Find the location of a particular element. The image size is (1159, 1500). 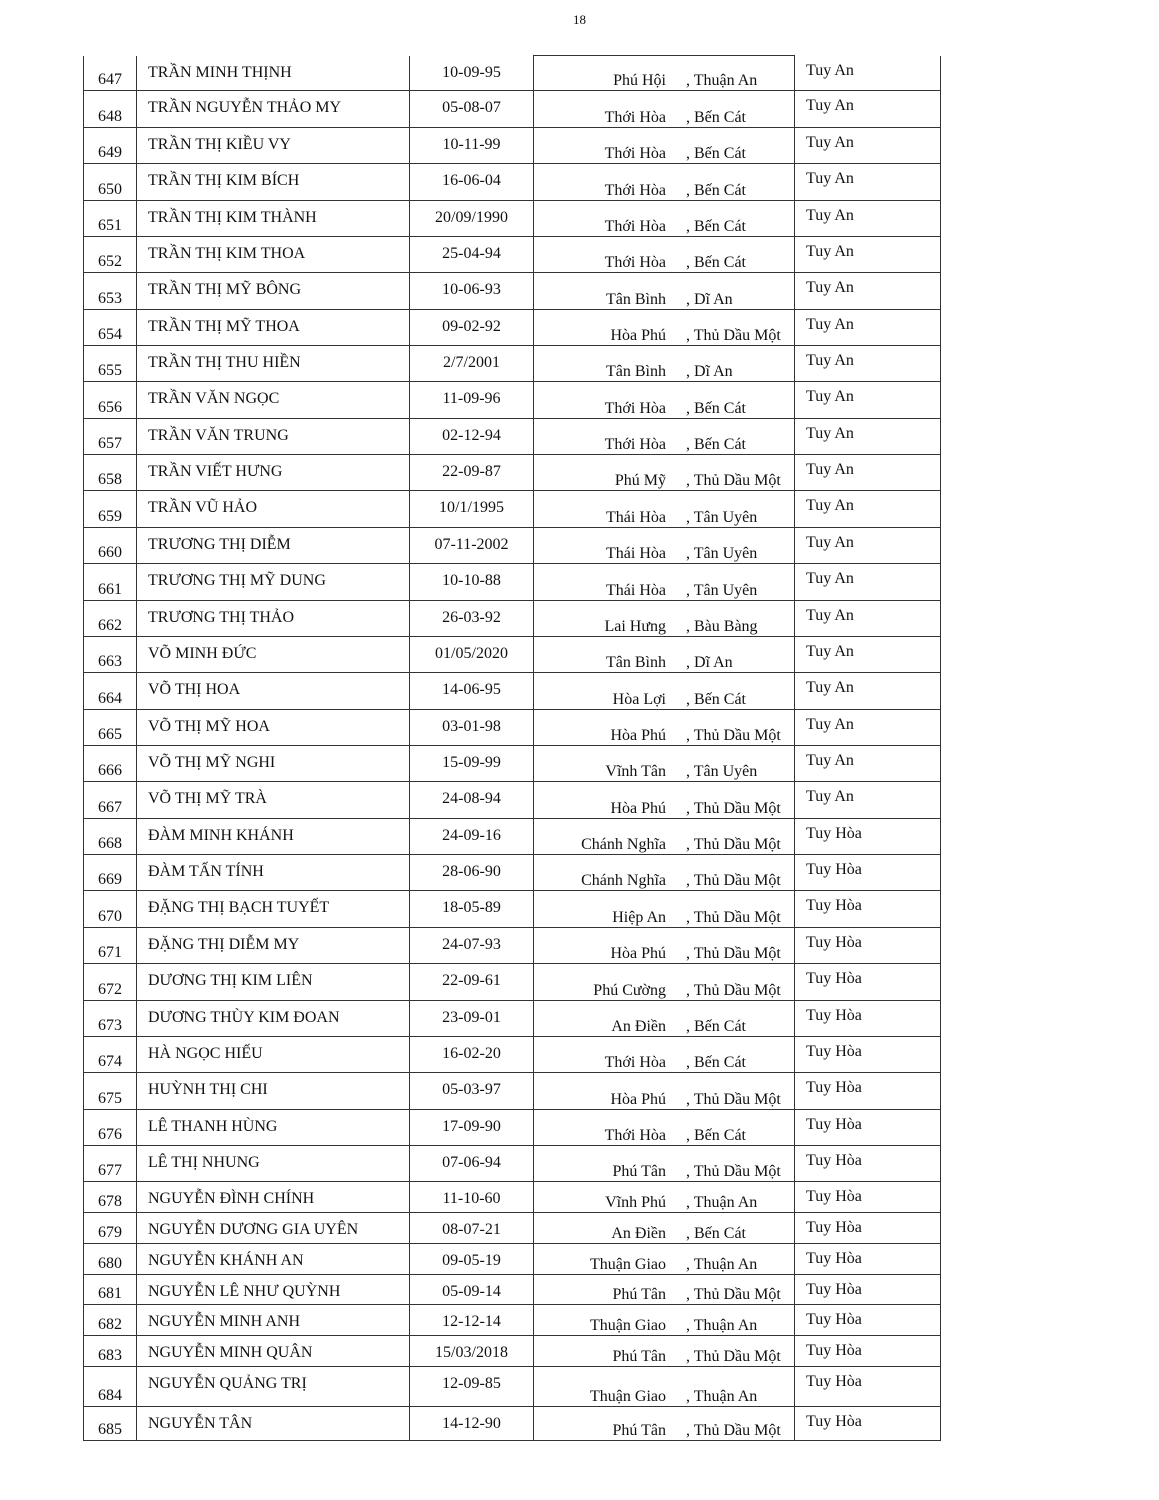

ward: Hòa Lợi is located at coordinates (639, 699).